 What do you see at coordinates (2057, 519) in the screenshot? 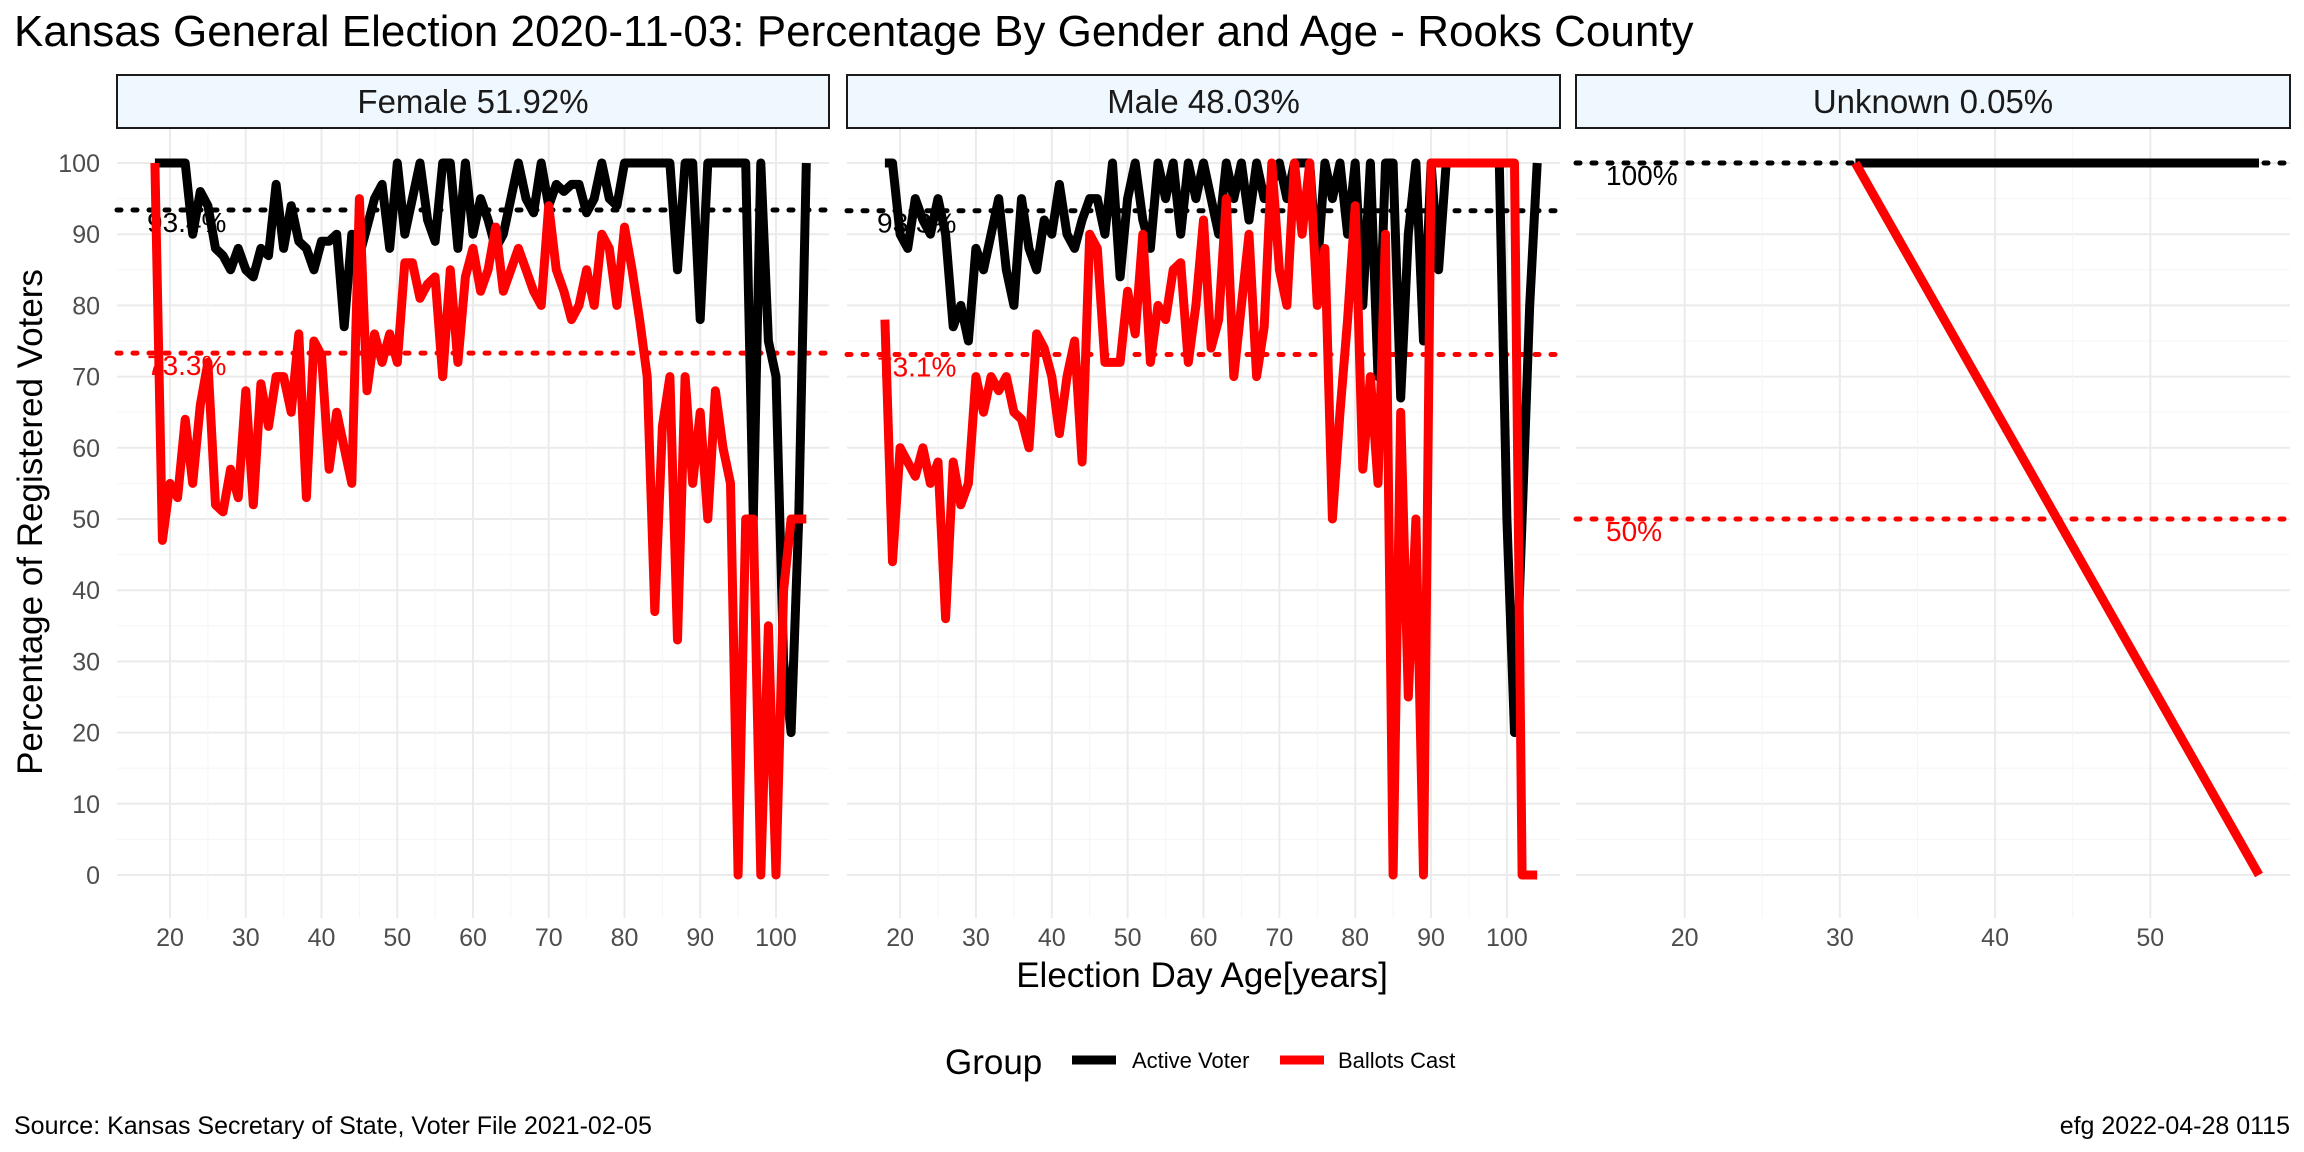
I see `series-line-ballots-cast` at bounding box center [2057, 519].